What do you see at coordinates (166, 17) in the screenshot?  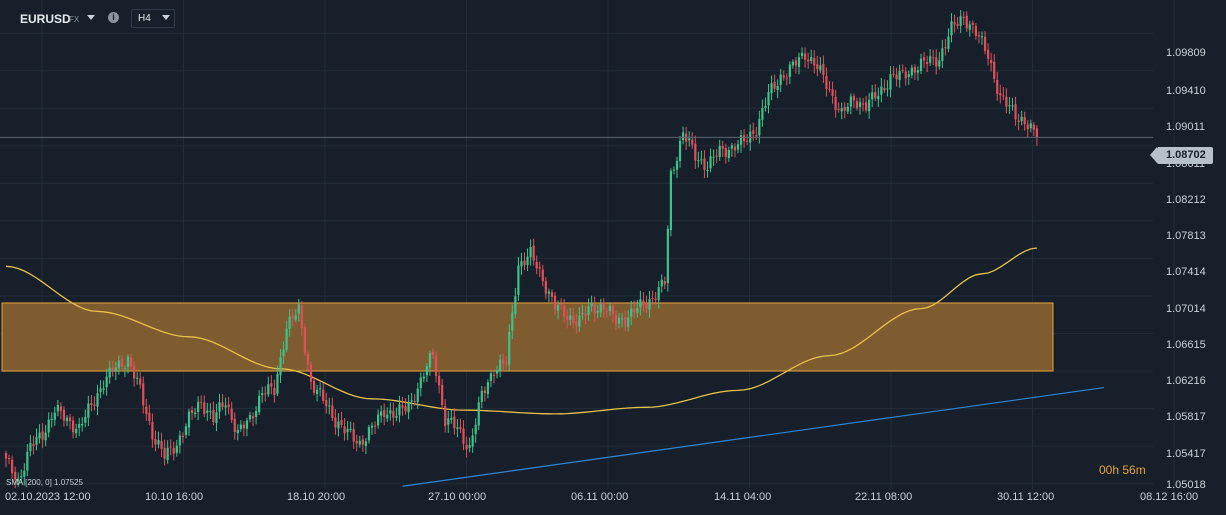 I see `timeframe-chevron-down-icon` at bounding box center [166, 17].